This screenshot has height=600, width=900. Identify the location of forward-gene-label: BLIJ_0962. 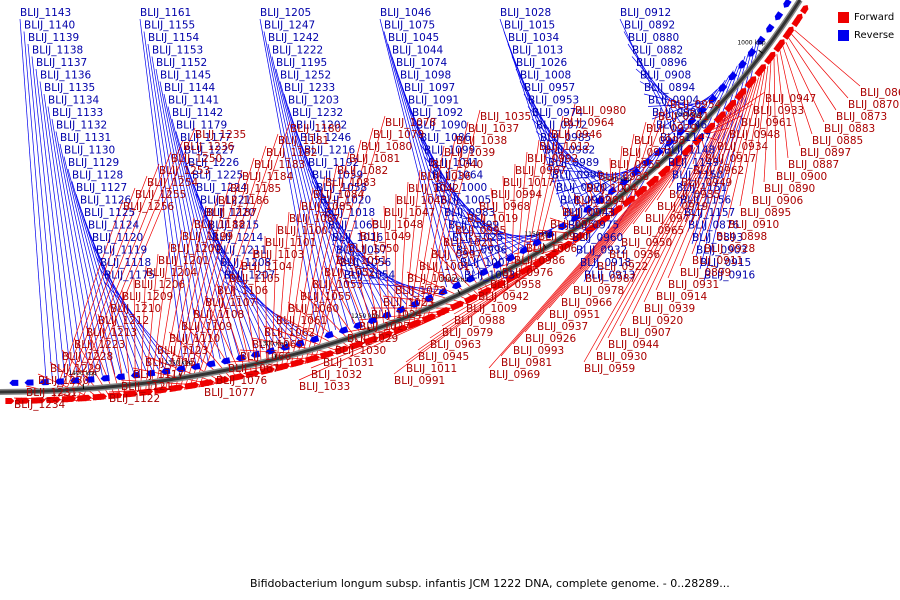
(718, 171).